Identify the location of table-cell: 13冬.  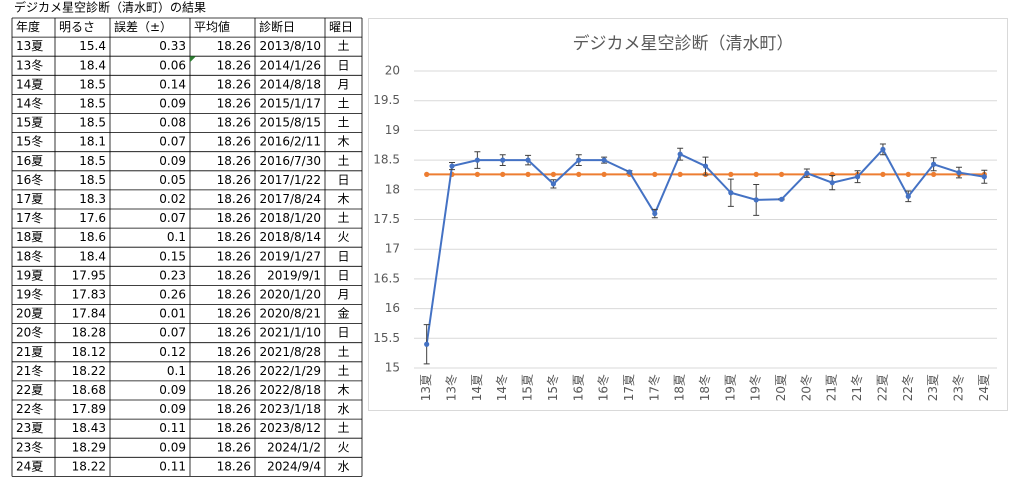
(29, 64).